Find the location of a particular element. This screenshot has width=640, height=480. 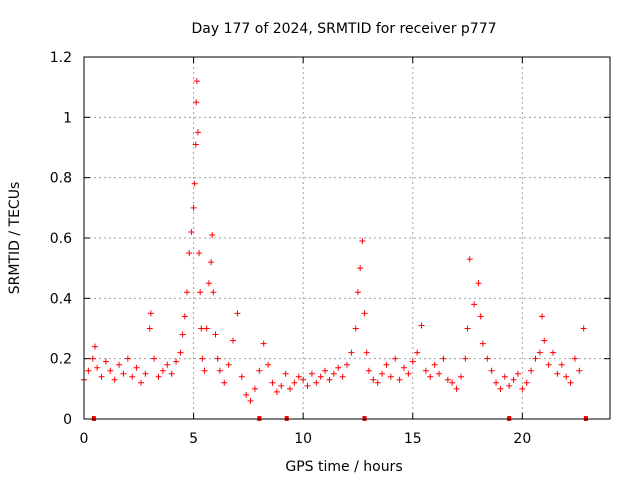

y-tick-label: 0.2 is located at coordinates (61, 360).